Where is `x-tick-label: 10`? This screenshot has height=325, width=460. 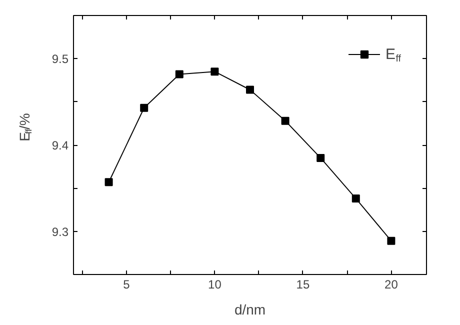
x-tick-label: 10 is located at coordinates (215, 285).